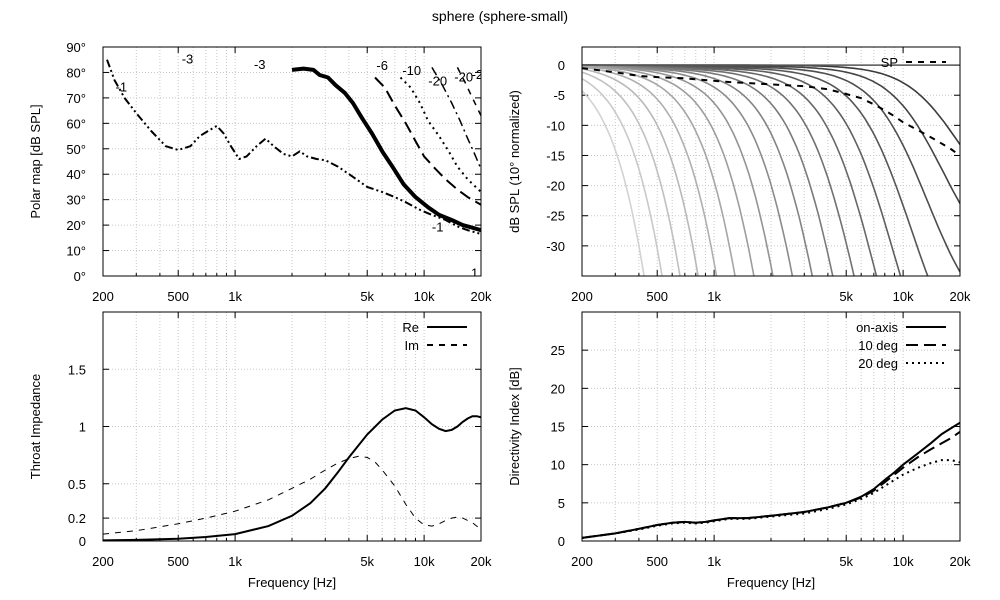  What do you see at coordinates (411, 70) in the screenshot?
I see `contour-label: -10` at bounding box center [411, 70].